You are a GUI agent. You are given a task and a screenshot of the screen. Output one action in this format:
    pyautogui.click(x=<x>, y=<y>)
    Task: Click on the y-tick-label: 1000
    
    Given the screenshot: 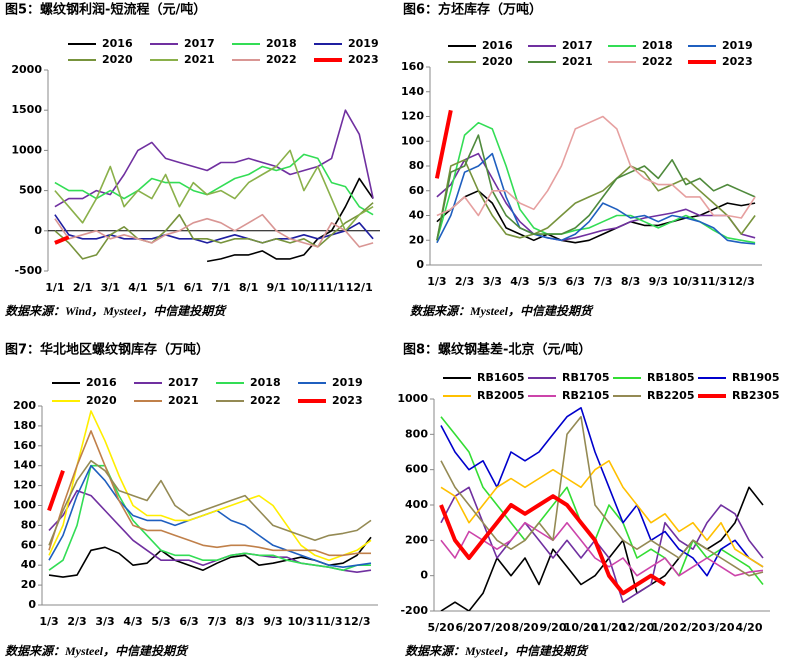 What is the action you would take?
    pyautogui.click(x=26, y=149)
    